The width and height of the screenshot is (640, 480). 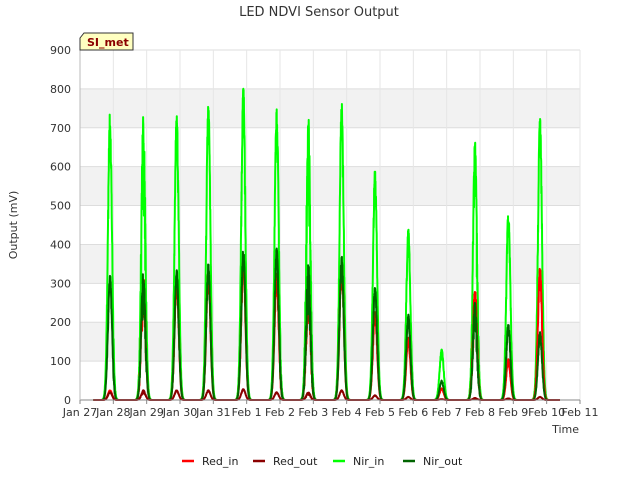 I want to click on x-axis-title: Time, so click(x=565, y=429).